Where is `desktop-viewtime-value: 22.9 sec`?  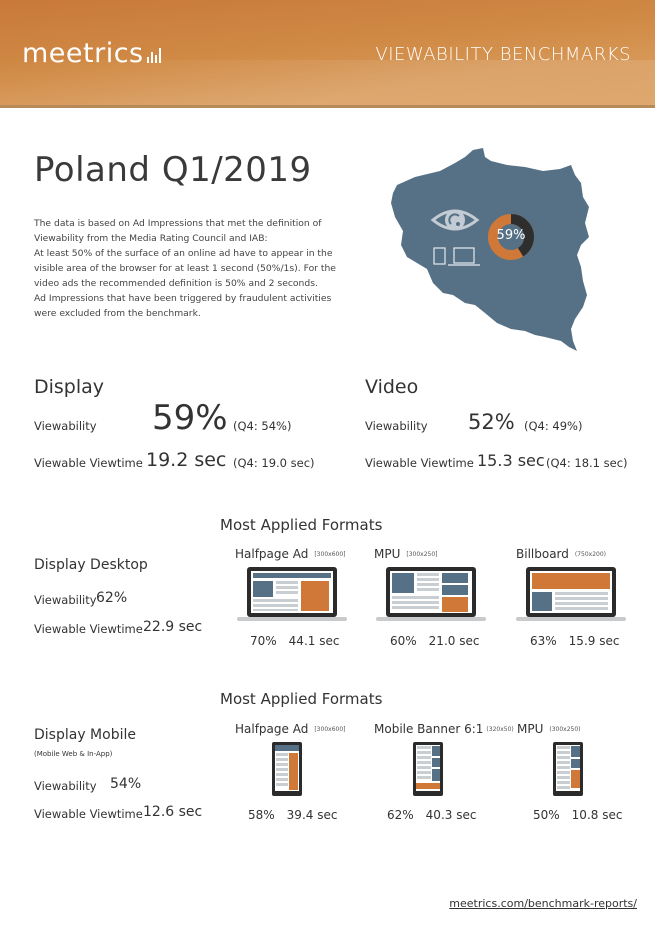 desktop-viewtime-value: 22.9 sec is located at coordinates (173, 627).